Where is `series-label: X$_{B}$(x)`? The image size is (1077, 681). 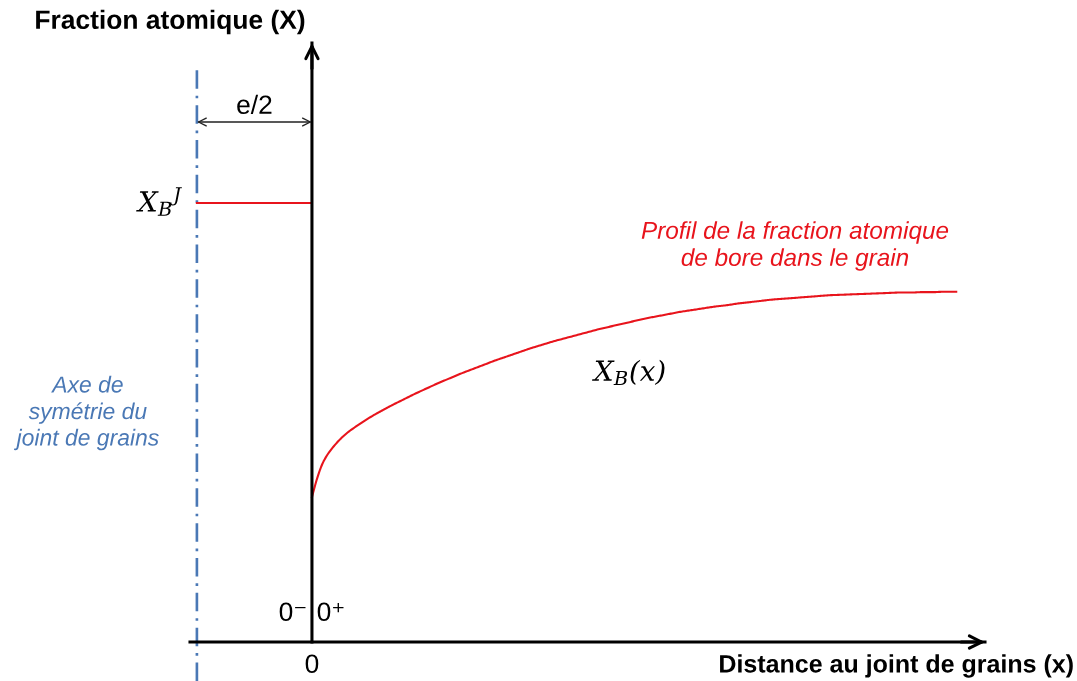
series-label: X$_{B}$(x) is located at coordinates (628, 372).